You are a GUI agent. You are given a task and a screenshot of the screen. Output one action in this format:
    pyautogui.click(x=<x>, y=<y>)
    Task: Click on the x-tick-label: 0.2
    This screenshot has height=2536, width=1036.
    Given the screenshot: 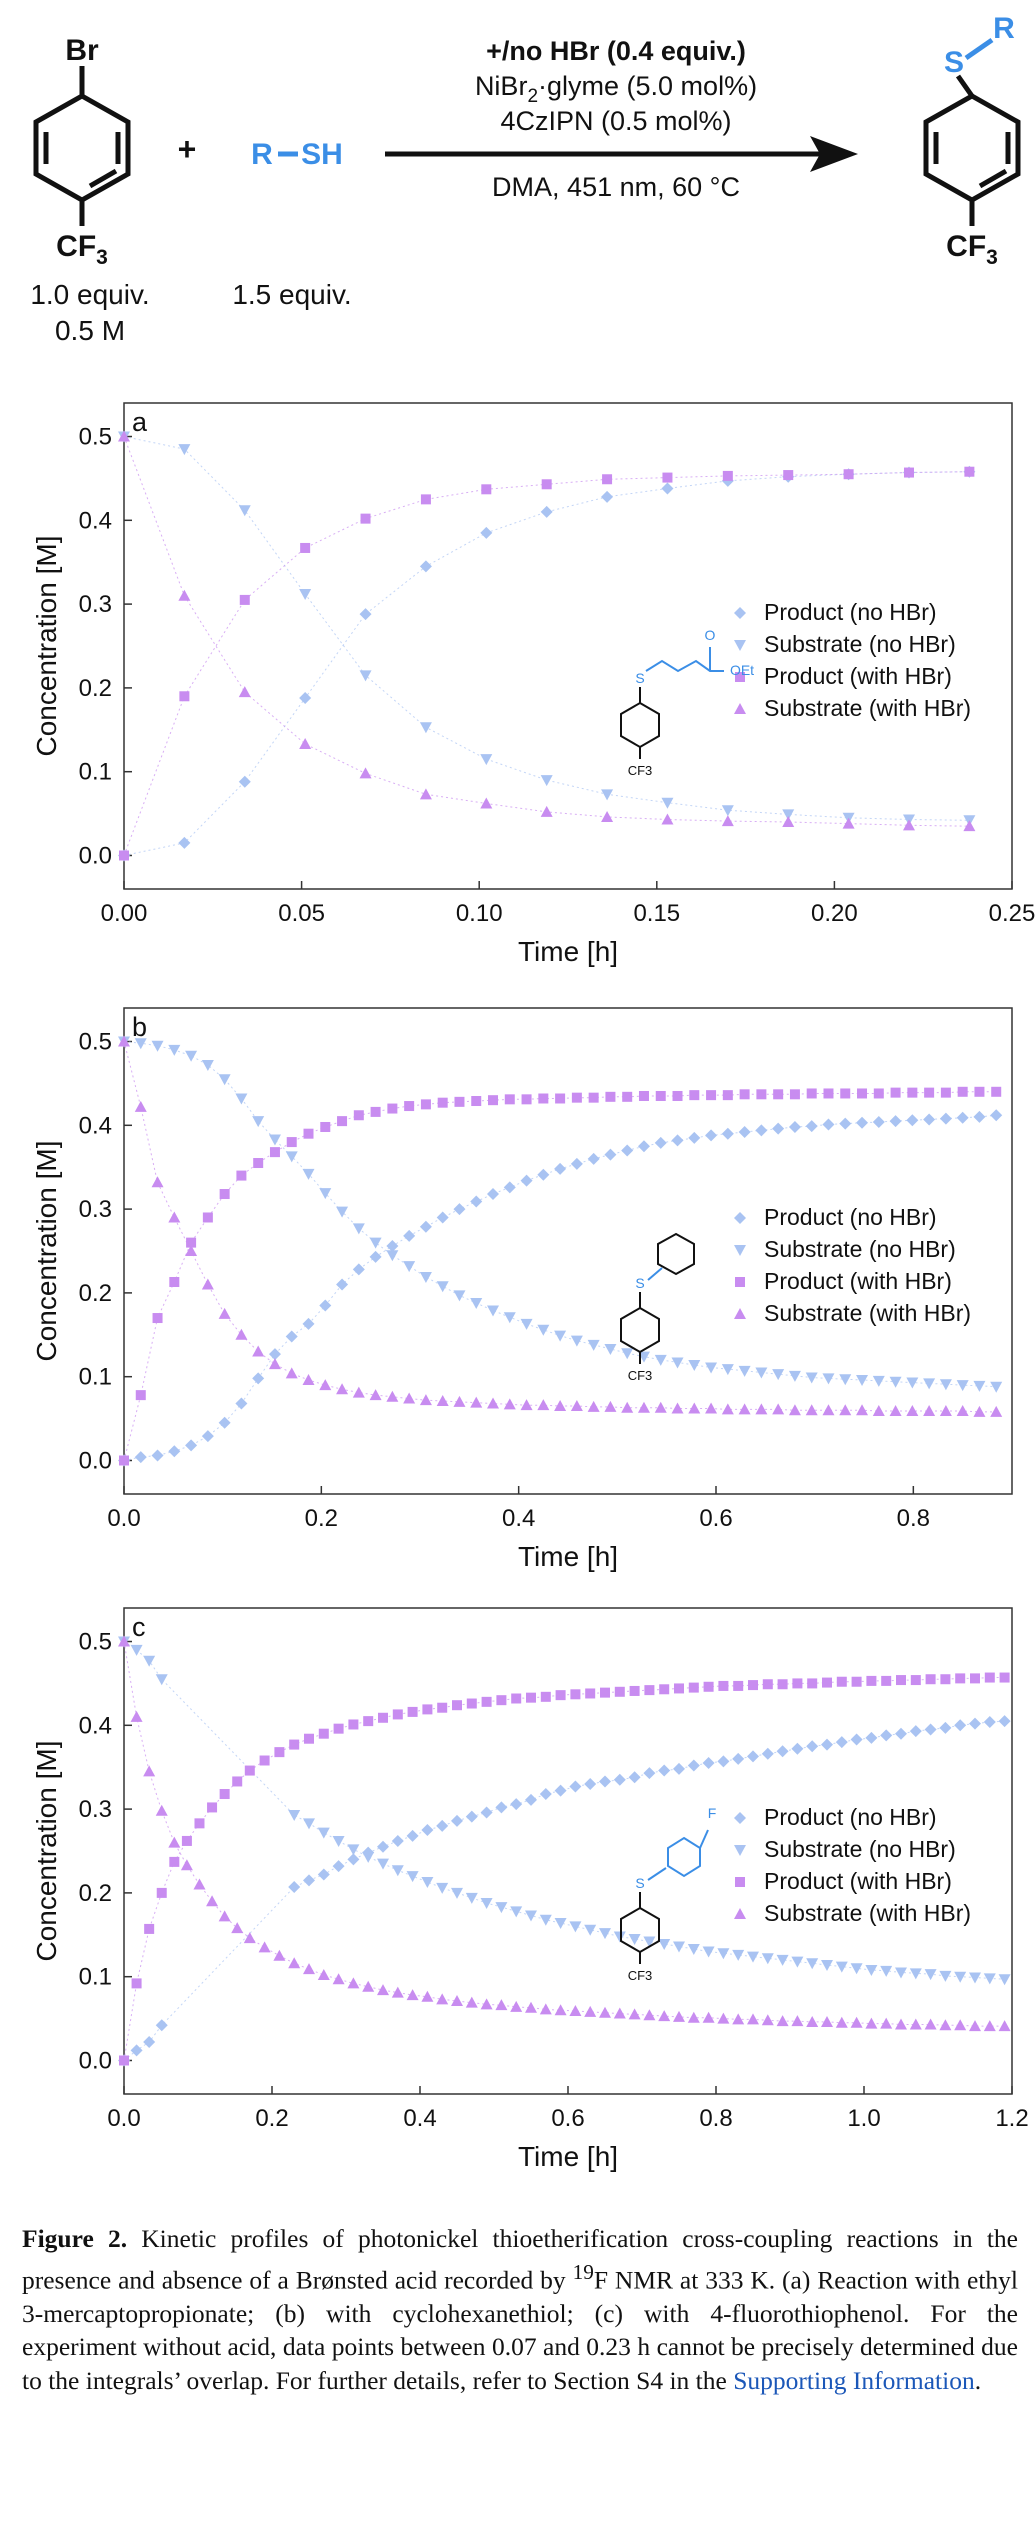 What is the action you would take?
    pyautogui.click(x=321, y=1518)
    